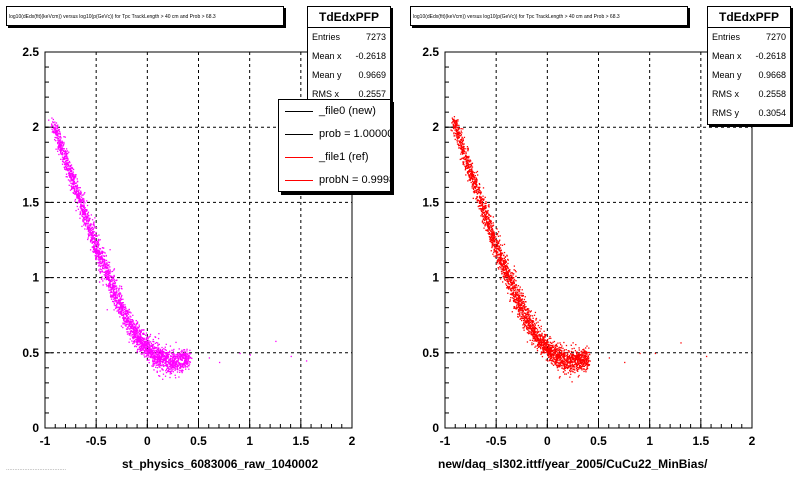 Image resolution: width=800 pixels, height=480 pixels. I want to click on y-tick-label: 0.5, so click(30, 353).